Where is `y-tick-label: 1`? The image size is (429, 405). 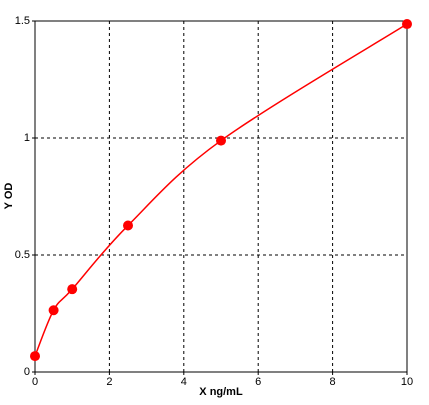
y-tick-label: 1 is located at coordinates (27, 138).